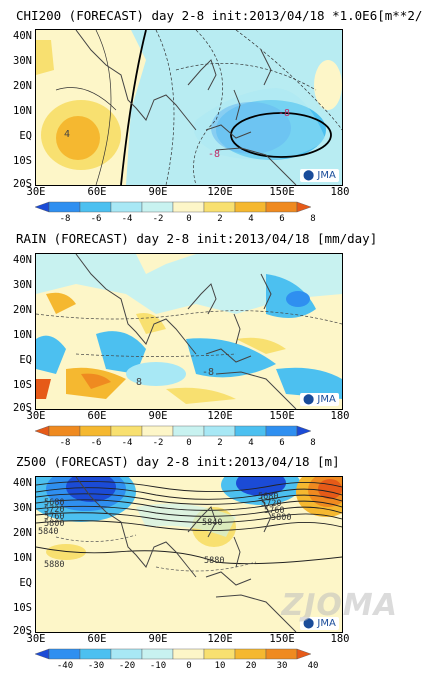  What do you see at coordinates (173, 431) in the screenshot?
I see `rain-colorbar` at bounding box center [173, 431].